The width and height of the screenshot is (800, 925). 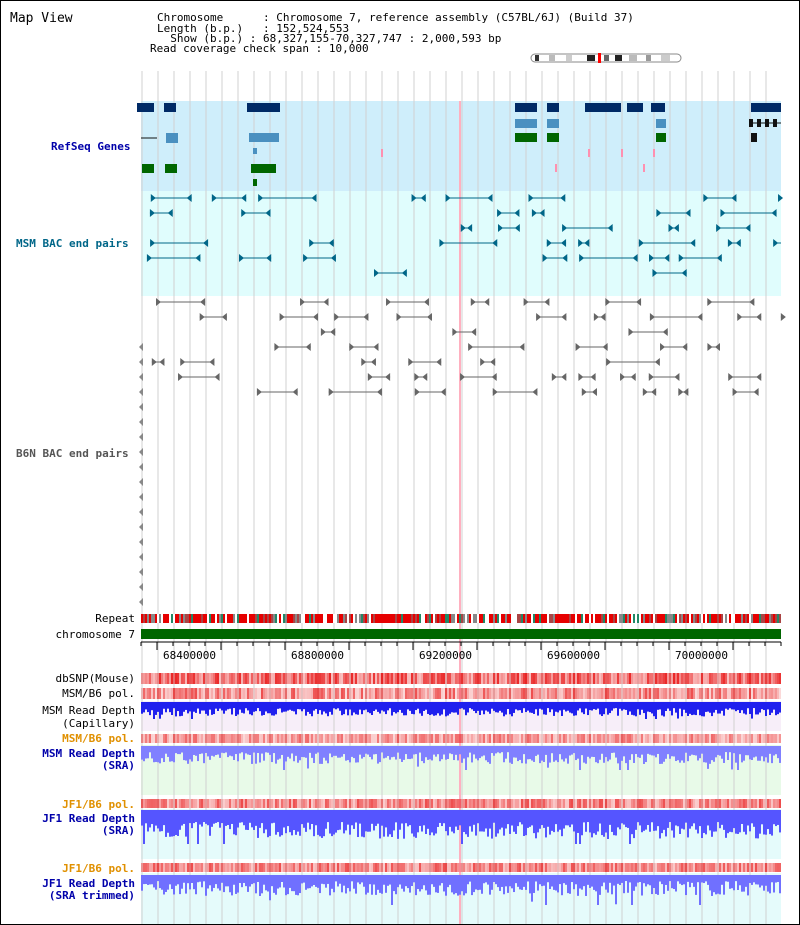 What do you see at coordinates (72, 453) in the screenshot?
I see `track-label-b6n-bac: B6N BAC end pairs` at bounding box center [72, 453].